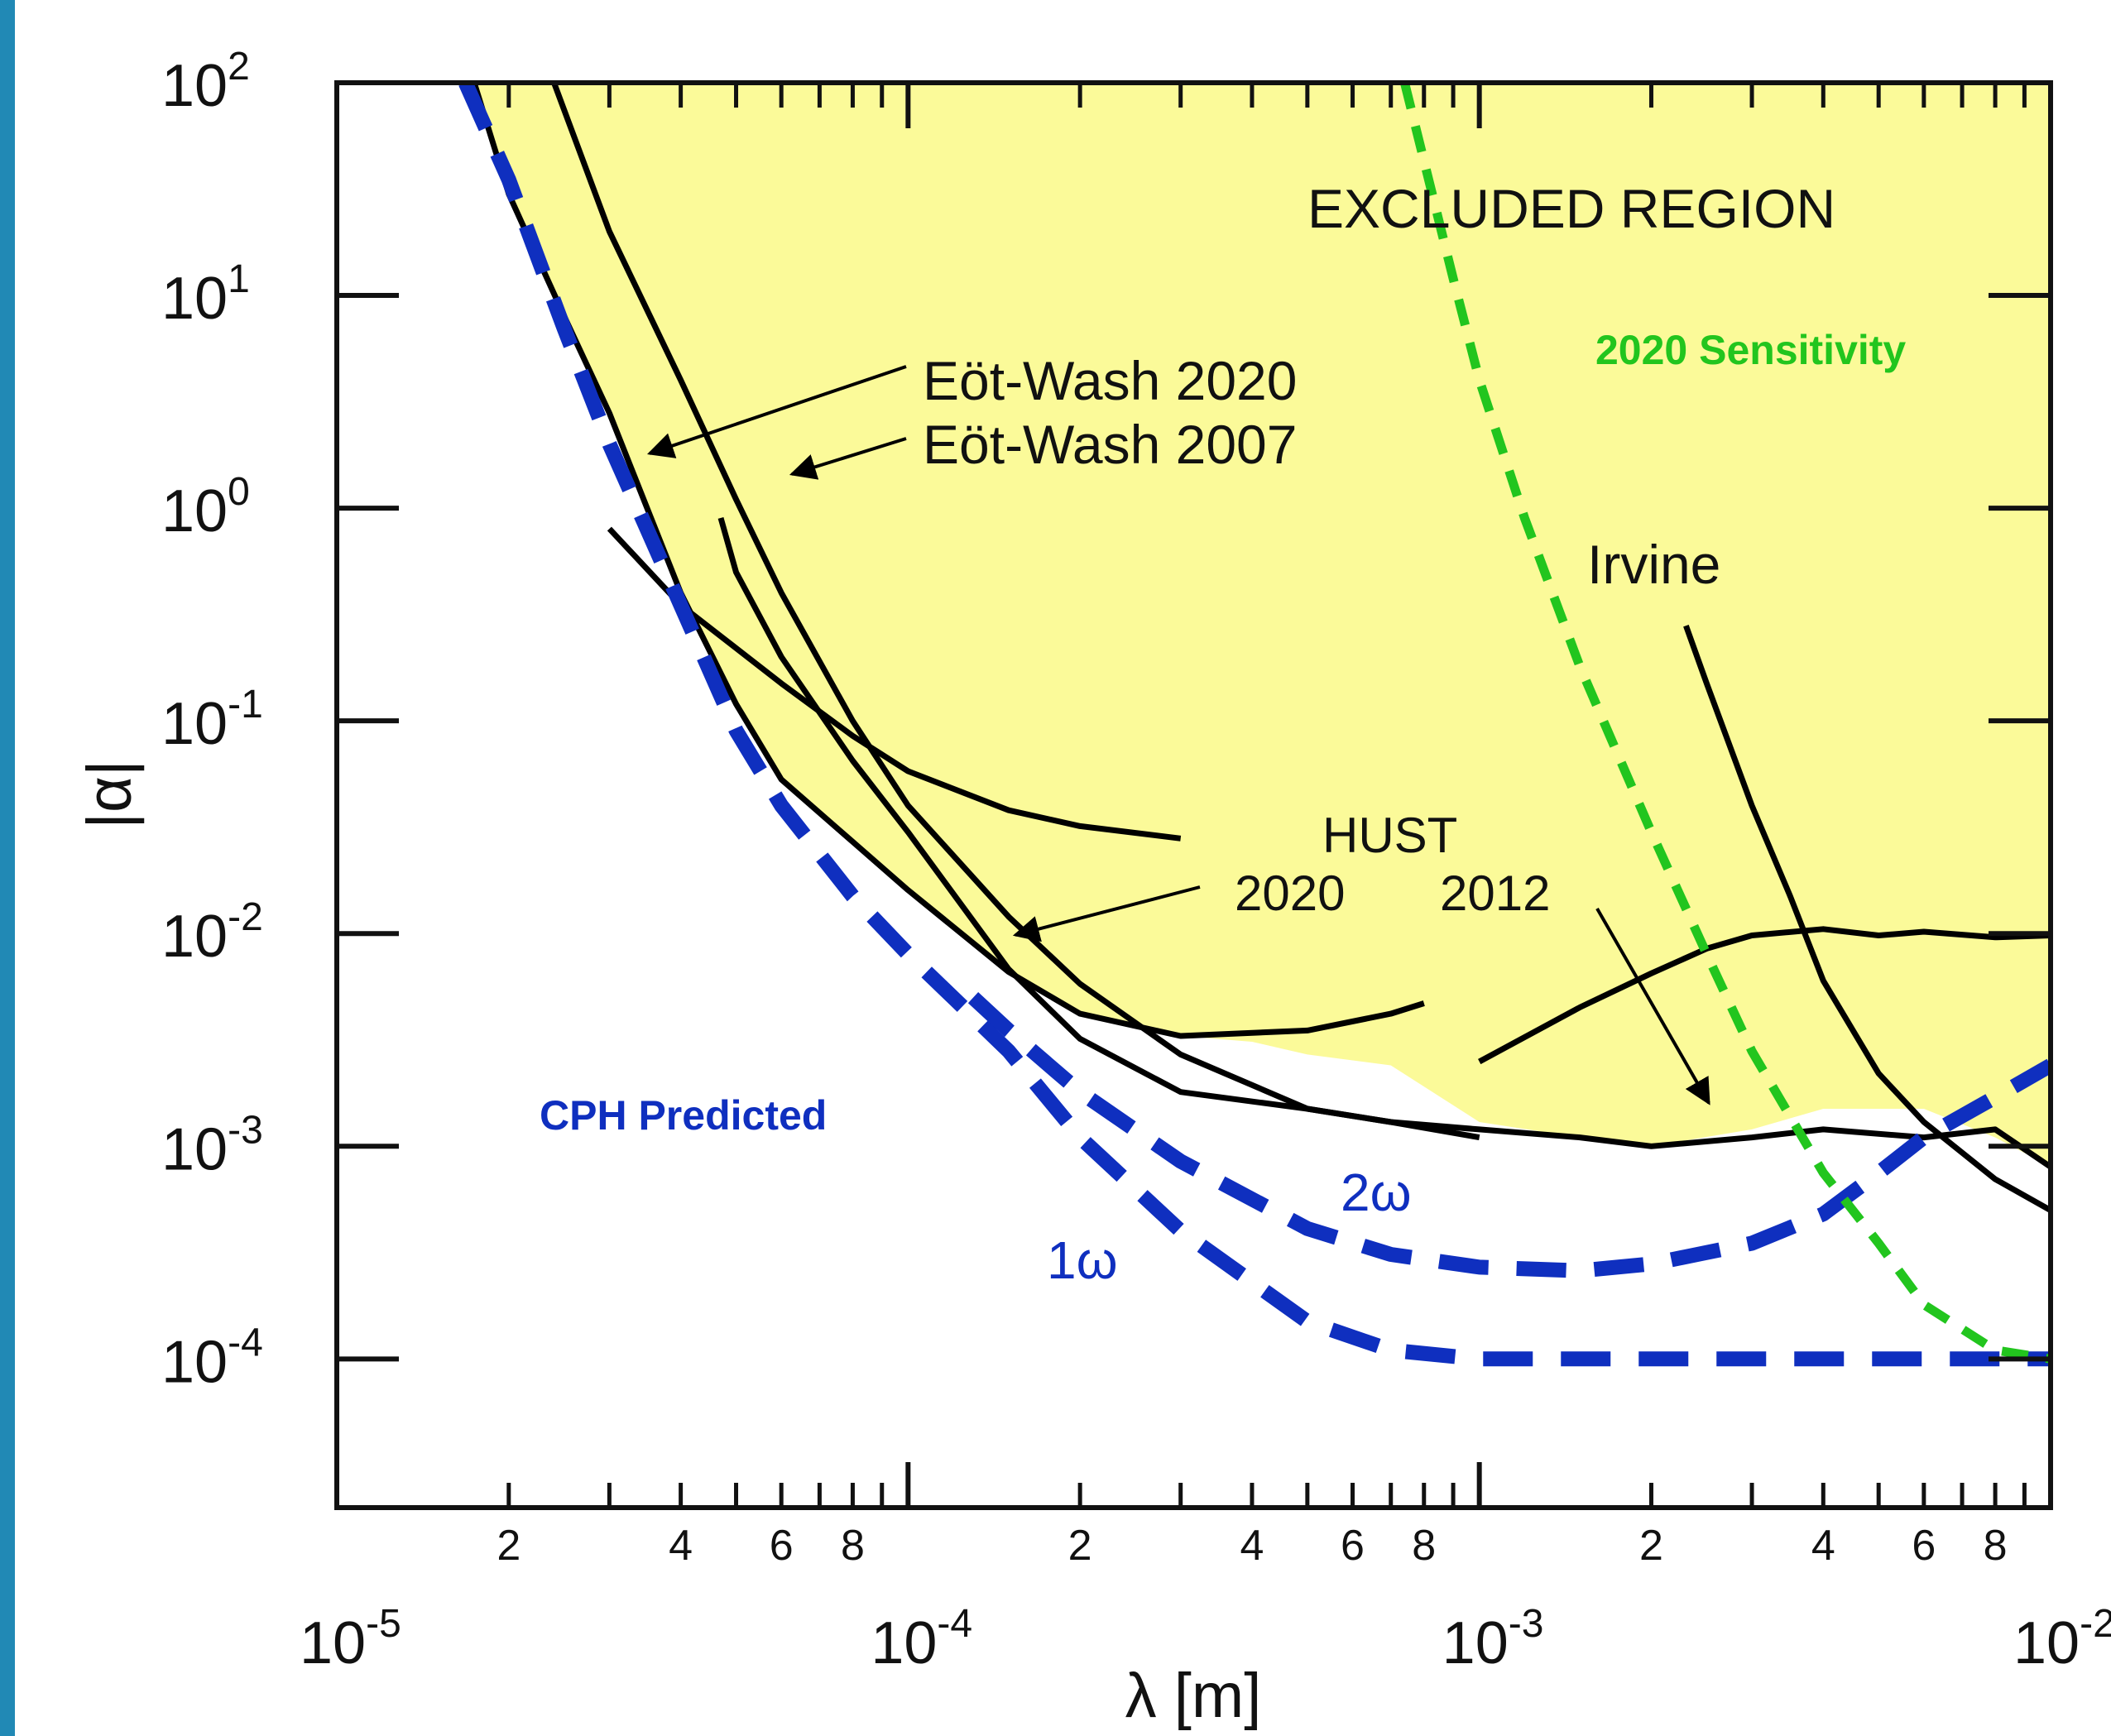  Describe the element at coordinates (1495, 893) in the screenshot. I see `hust-2012-label: 2012` at that location.